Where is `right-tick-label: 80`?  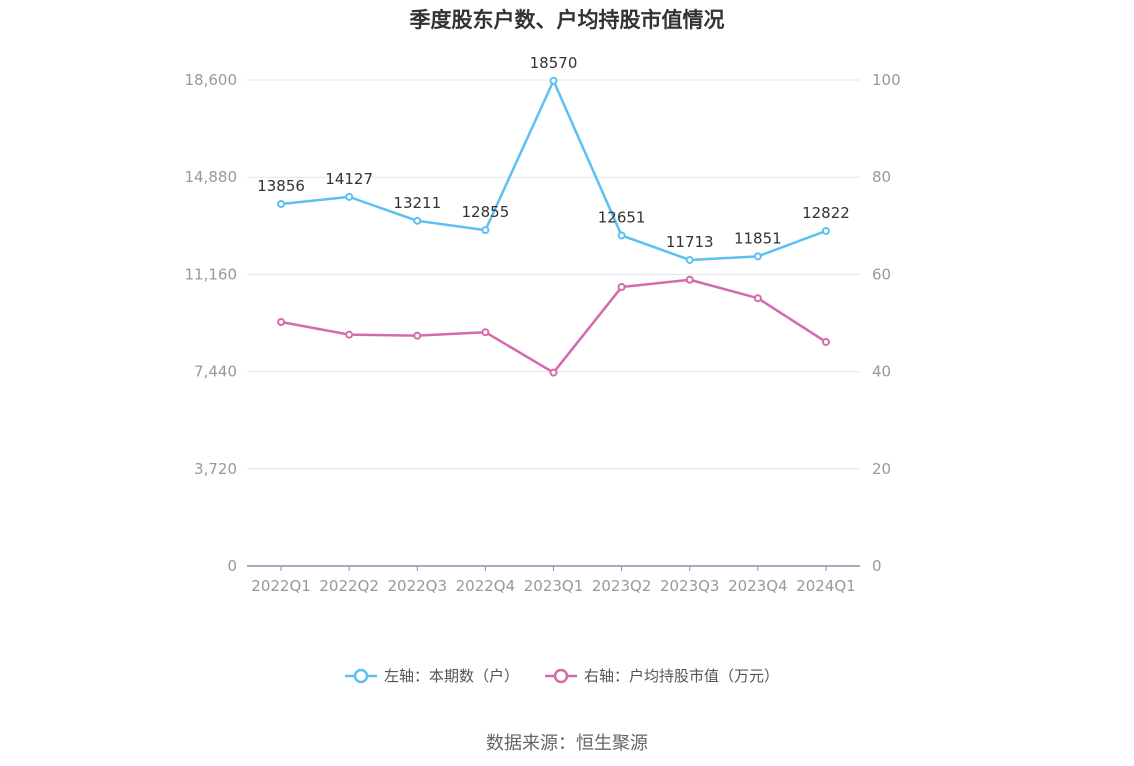 right-tick-label: 80 is located at coordinates (881, 177).